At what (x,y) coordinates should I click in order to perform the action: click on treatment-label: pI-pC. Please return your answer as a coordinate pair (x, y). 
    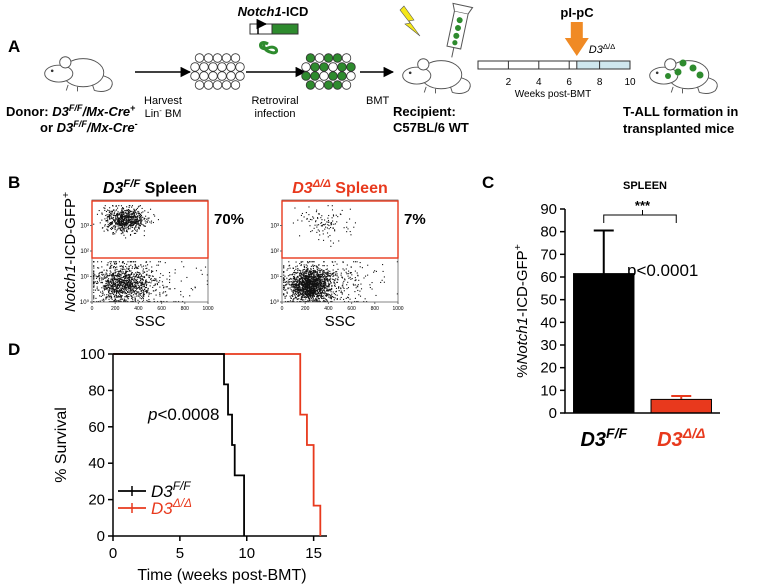
    Looking at the image, I should click on (577, 12).